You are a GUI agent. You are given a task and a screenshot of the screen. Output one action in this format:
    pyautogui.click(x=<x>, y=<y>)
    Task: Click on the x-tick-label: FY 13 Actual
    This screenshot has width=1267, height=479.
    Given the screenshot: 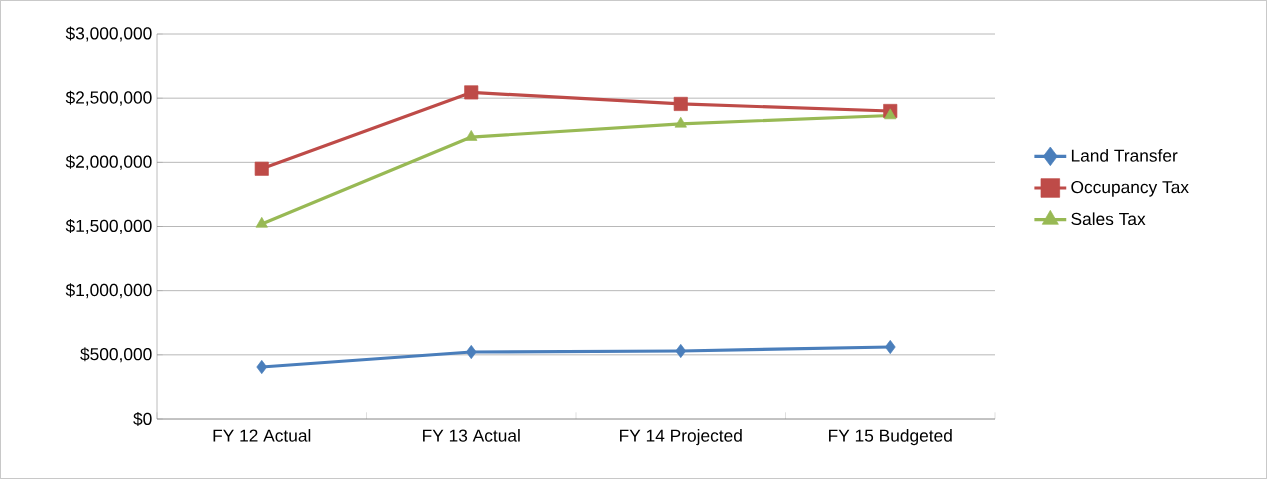 What is the action you would take?
    pyautogui.click(x=471, y=435)
    